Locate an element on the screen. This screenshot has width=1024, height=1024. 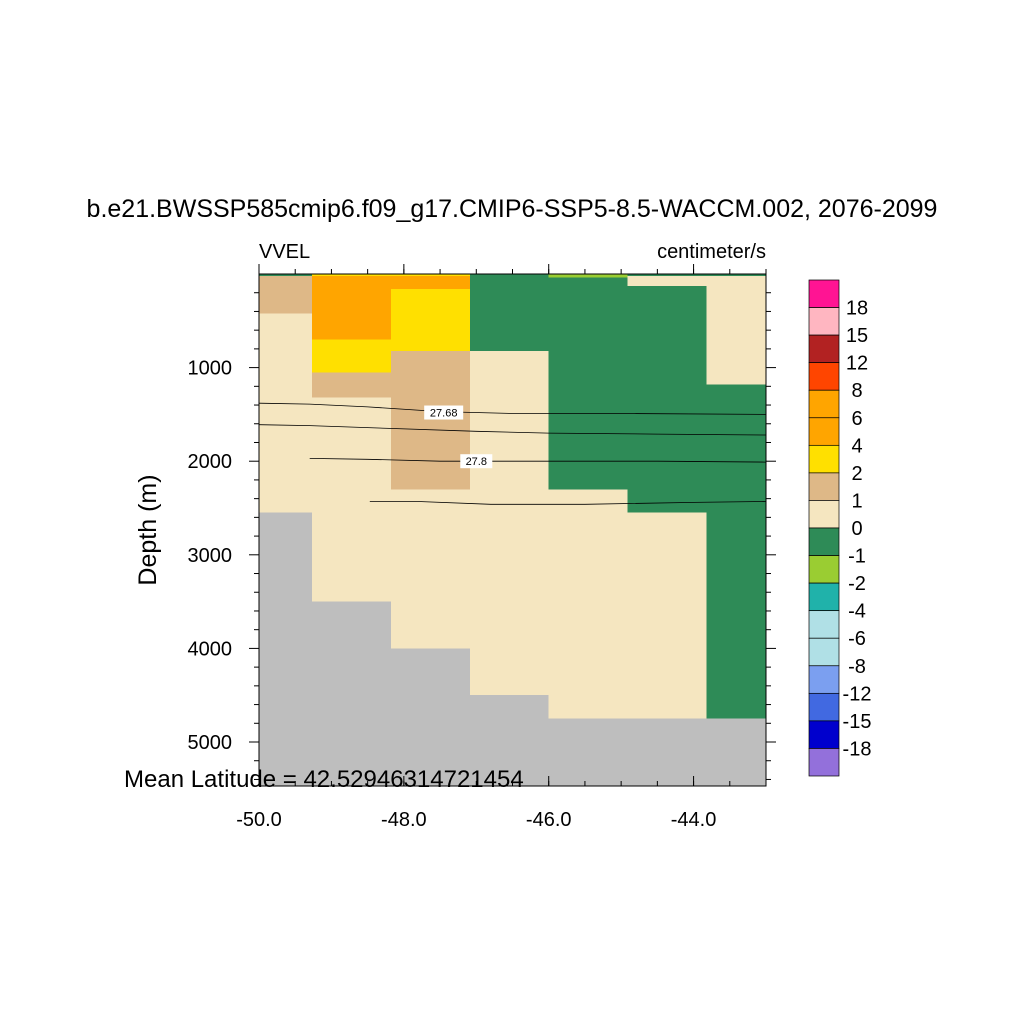
units-label: centimeter/s is located at coordinates (711, 252).